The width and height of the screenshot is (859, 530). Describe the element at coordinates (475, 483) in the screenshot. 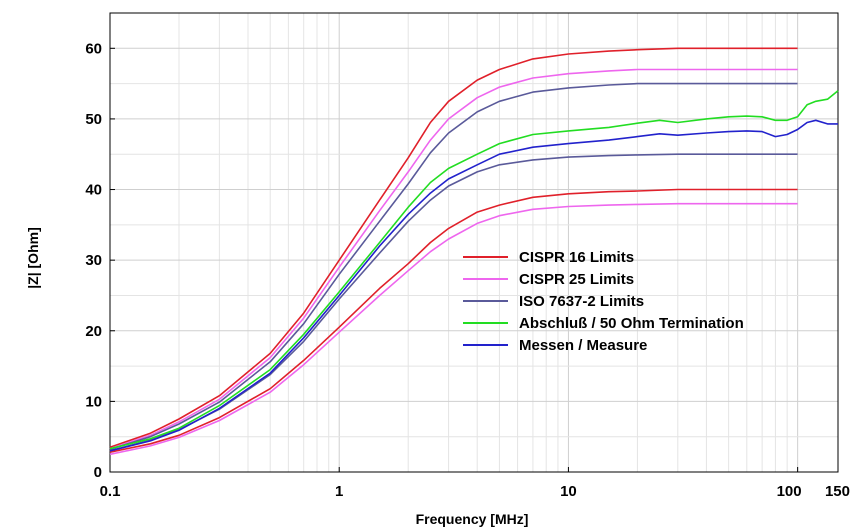

I see `x-axis-ticks: 0.1 1 10 100 150` at that location.